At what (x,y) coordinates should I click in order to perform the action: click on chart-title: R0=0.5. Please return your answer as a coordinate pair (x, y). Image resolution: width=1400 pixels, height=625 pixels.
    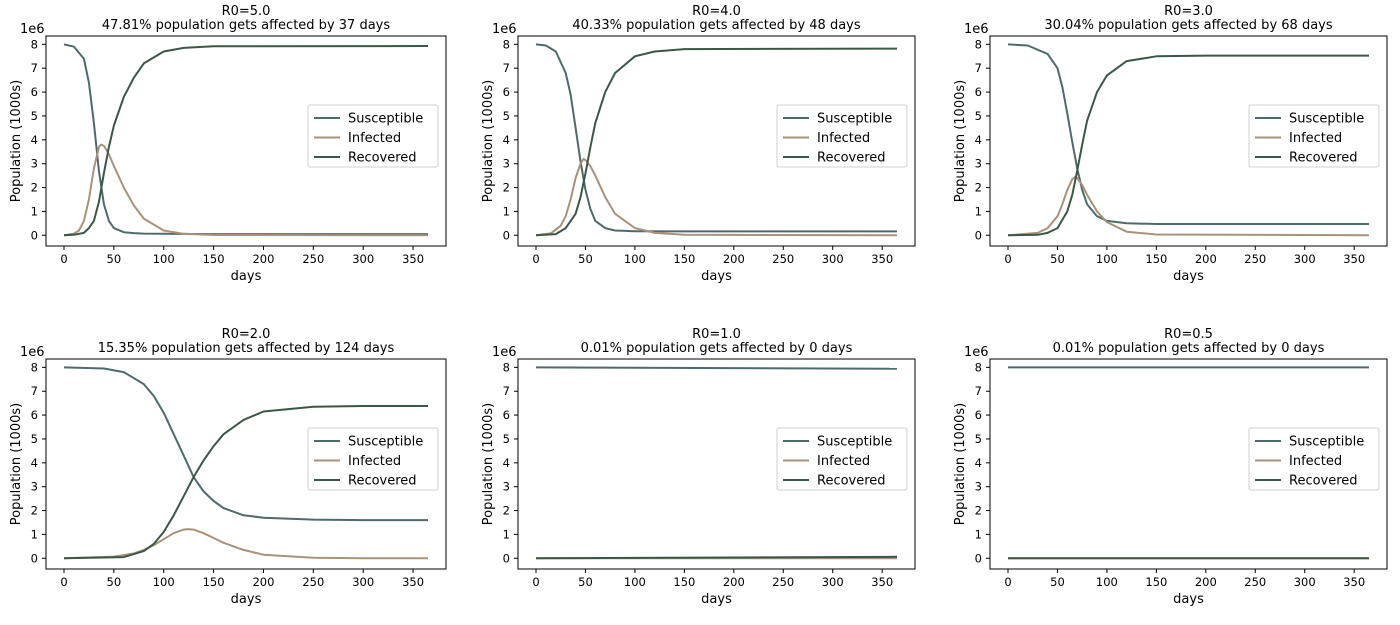
    Looking at the image, I should click on (1188, 334).